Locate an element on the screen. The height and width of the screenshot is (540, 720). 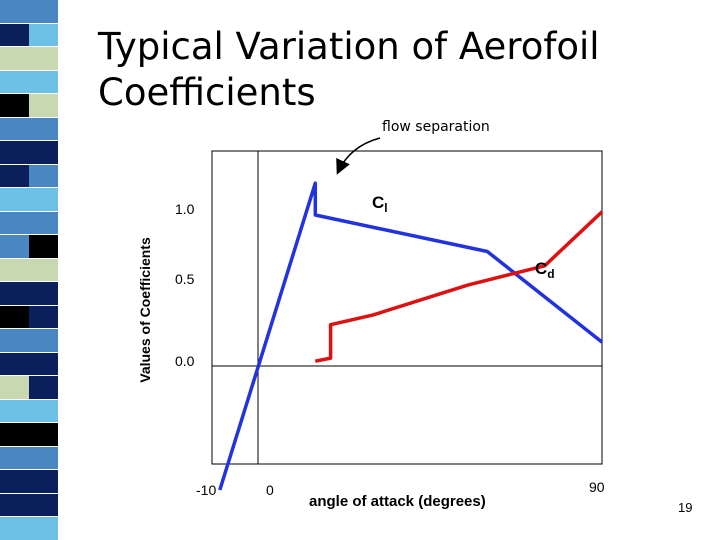
x-tick-0: 0 is located at coordinates (270, 490).